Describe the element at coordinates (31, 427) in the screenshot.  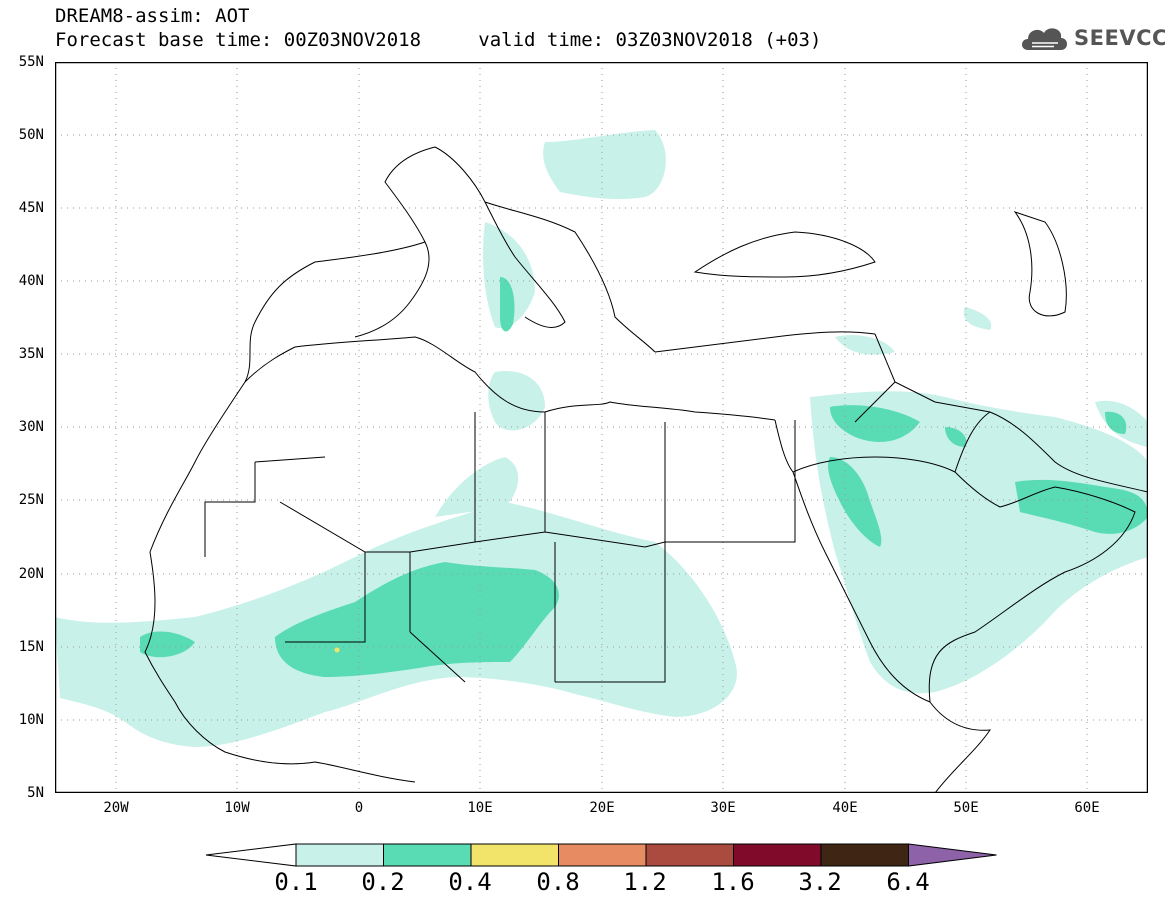
I see `lat-label: 30N` at that location.